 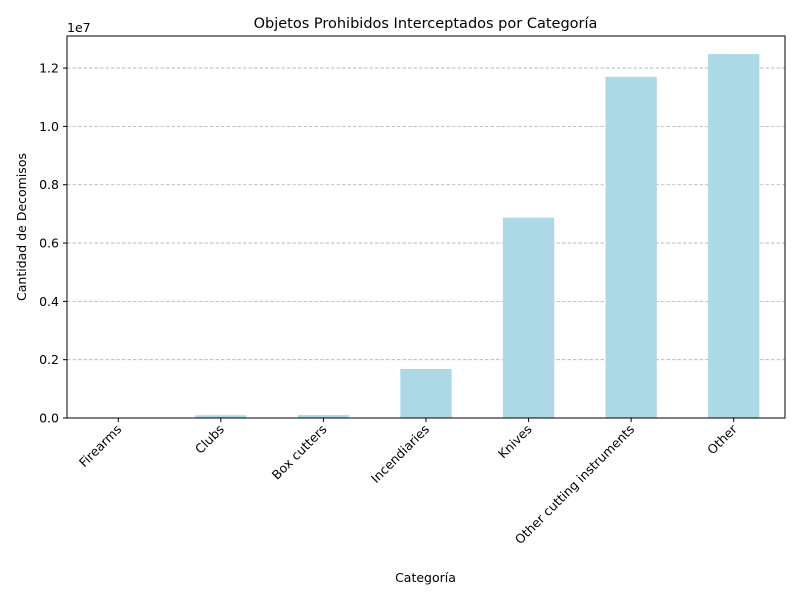 I want to click on y-axis-offset-label: 1e7, so click(x=79, y=27).